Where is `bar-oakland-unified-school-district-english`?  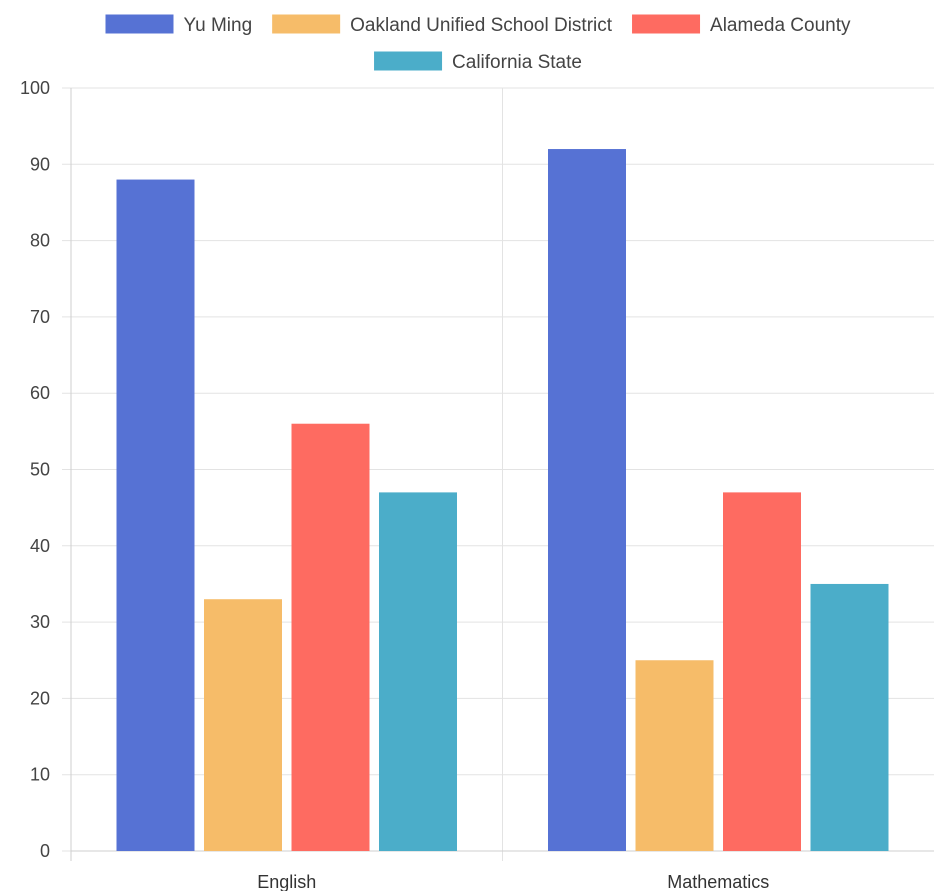 bar-oakland-unified-school-district-english is located at coordinates (243, 725).